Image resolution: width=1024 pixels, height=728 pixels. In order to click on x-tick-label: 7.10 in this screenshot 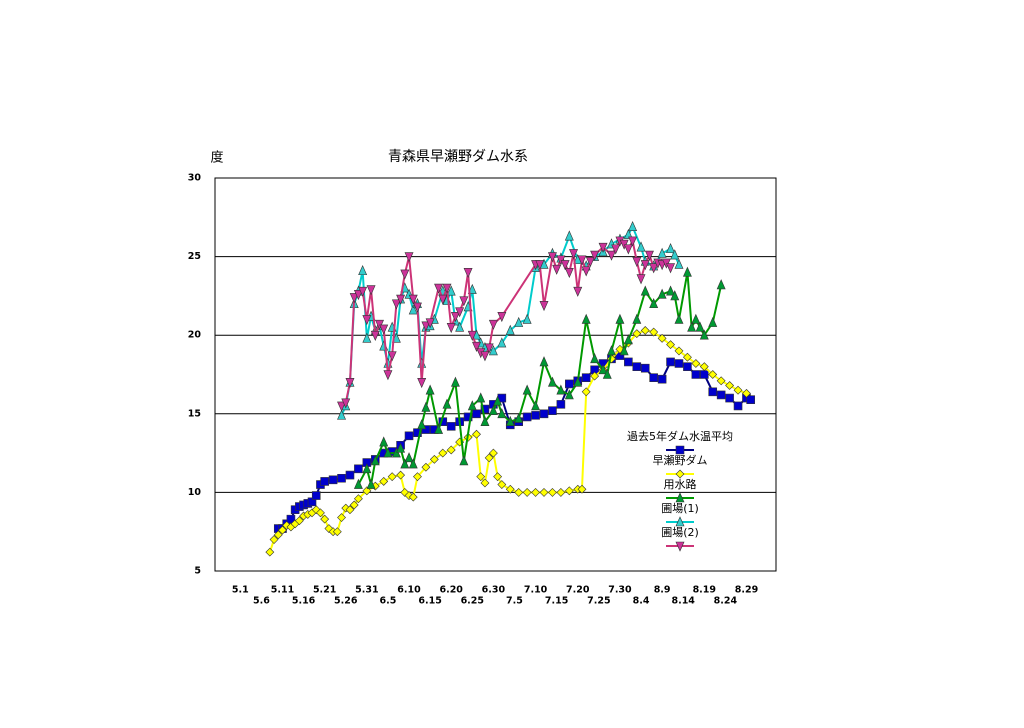, I will do `click(536, 590)`.